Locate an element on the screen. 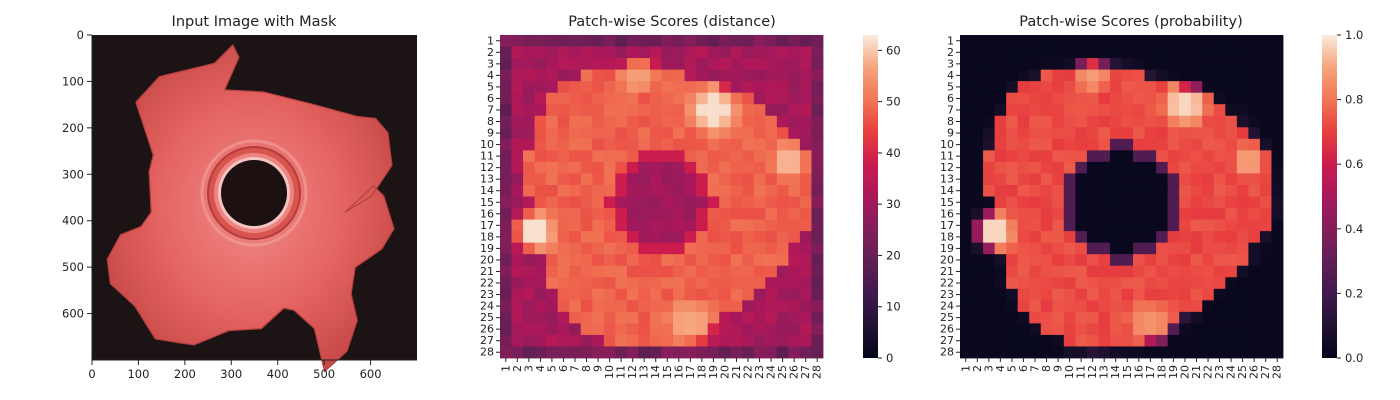  y-tick-label: 11 is located at coordinates (947, 156).